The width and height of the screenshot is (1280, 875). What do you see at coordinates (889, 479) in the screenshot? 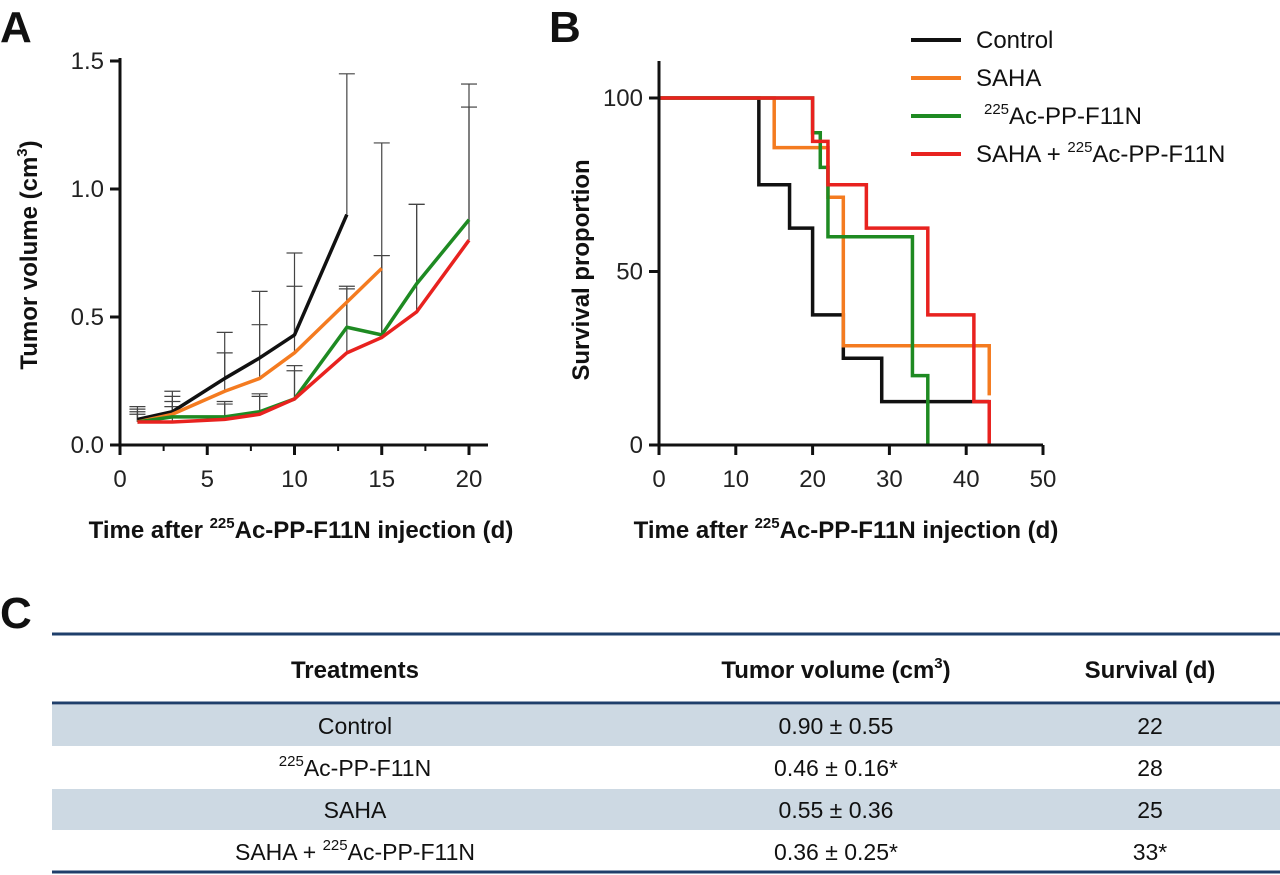
I see `chart-b-x-tick-label: 30` at bounding box center [889, 479].